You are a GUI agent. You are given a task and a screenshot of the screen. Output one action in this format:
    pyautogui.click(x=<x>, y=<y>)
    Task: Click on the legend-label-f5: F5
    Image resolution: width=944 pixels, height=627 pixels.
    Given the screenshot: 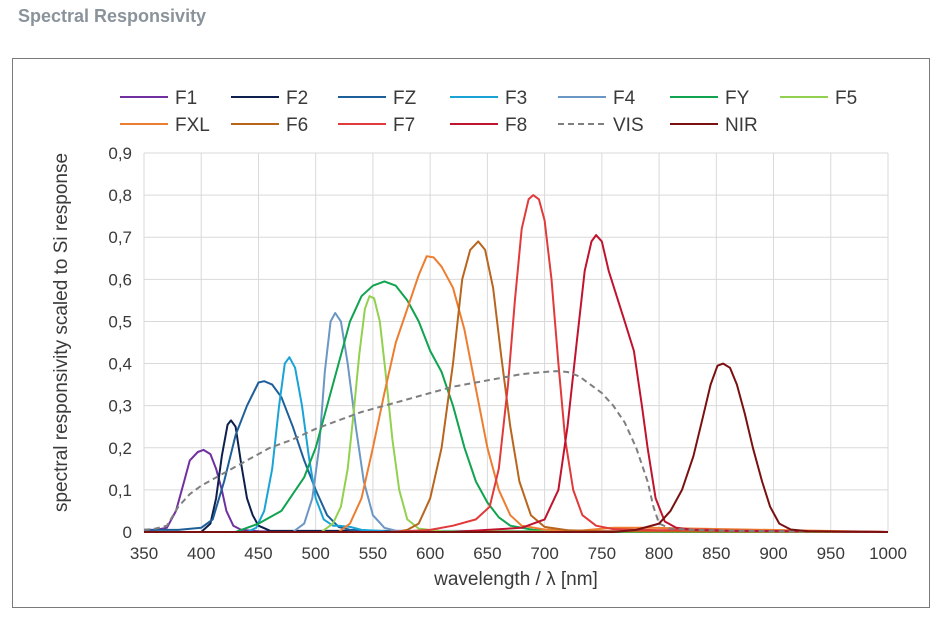 What is the action you would take?
    pyautogui.click(x=846, y=98)
    